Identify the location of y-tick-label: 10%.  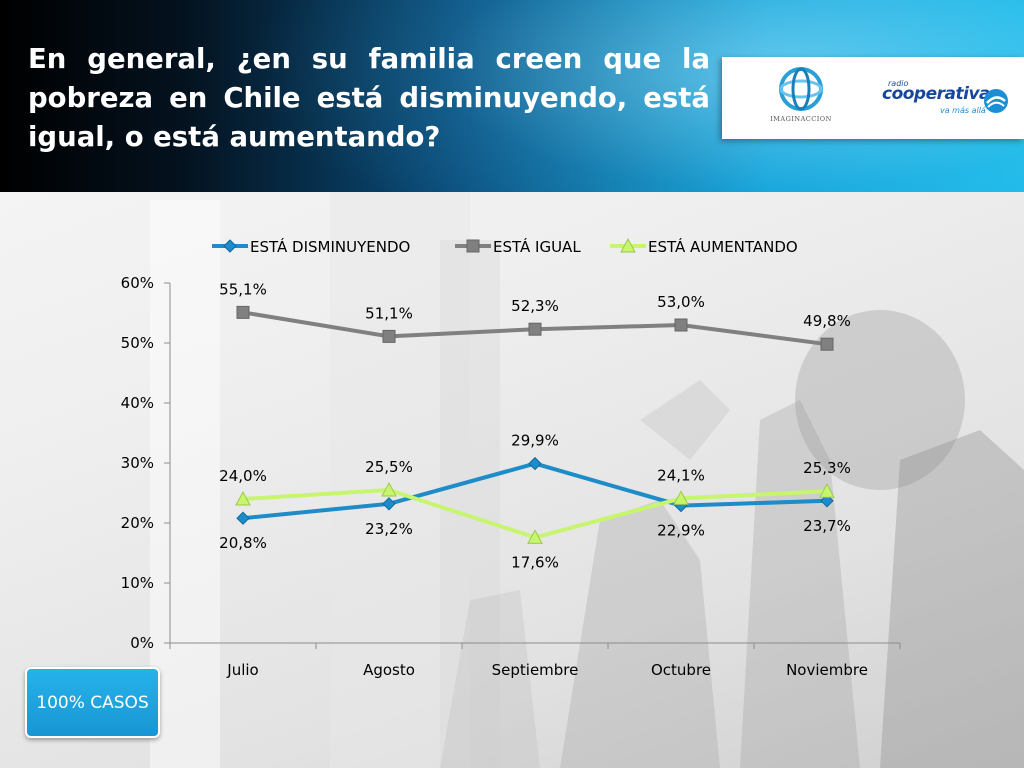
(137, 583).